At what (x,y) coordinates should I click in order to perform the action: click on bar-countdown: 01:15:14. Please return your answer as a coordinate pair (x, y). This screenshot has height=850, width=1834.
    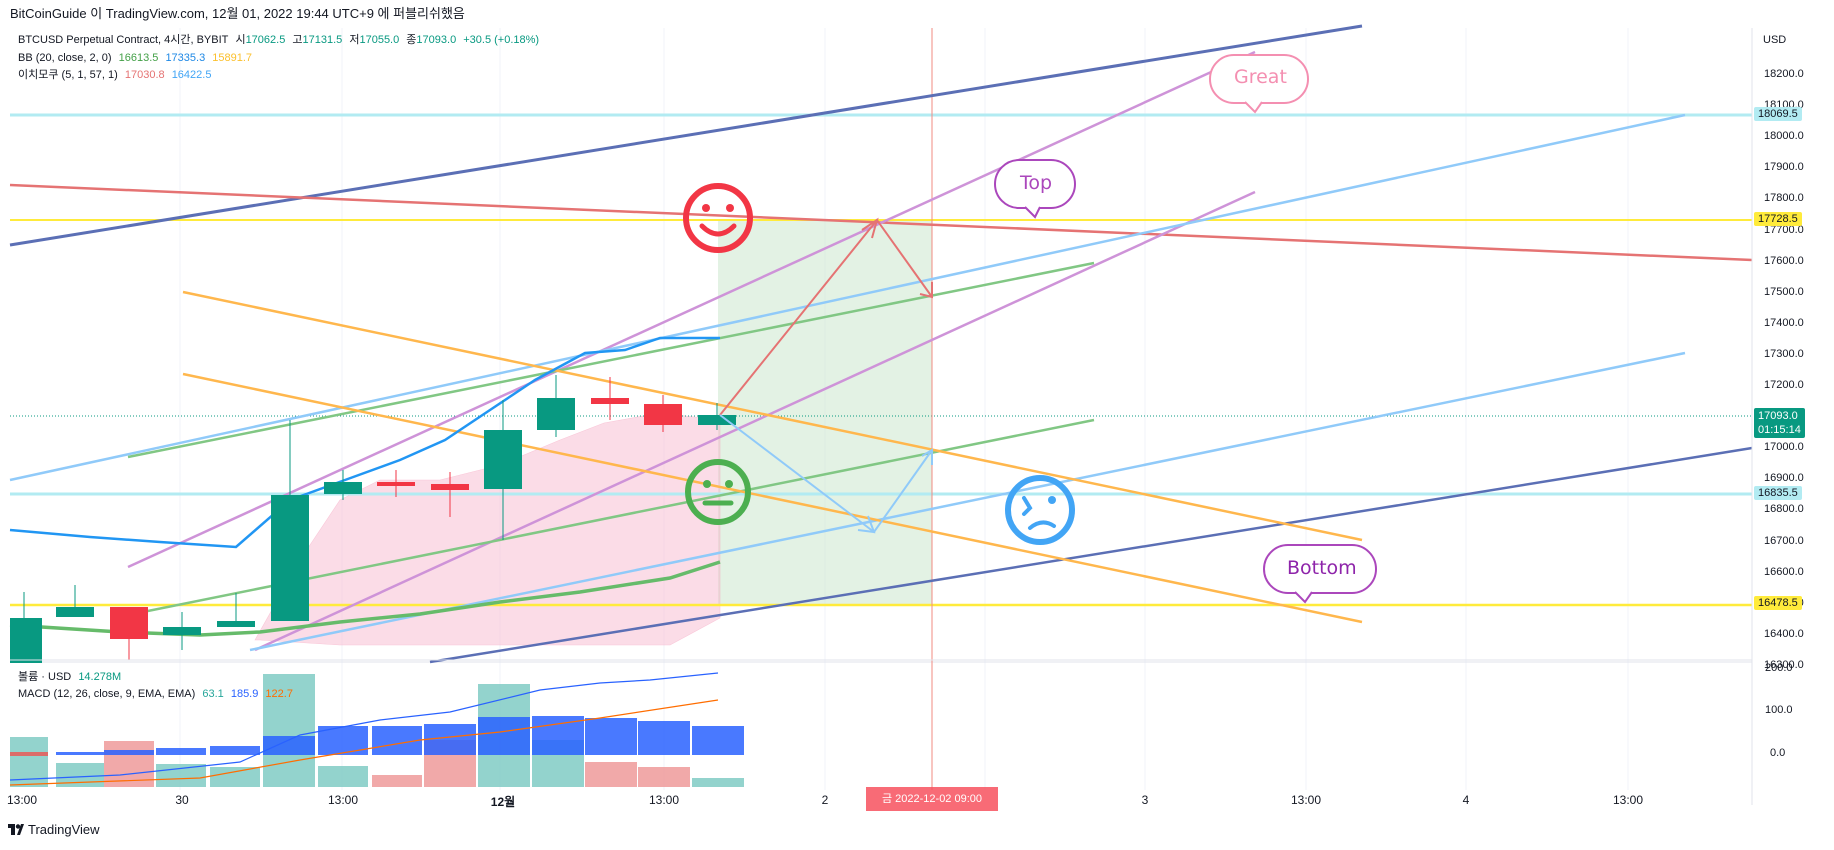
    Looking at the image, I should click on (1779, 430).